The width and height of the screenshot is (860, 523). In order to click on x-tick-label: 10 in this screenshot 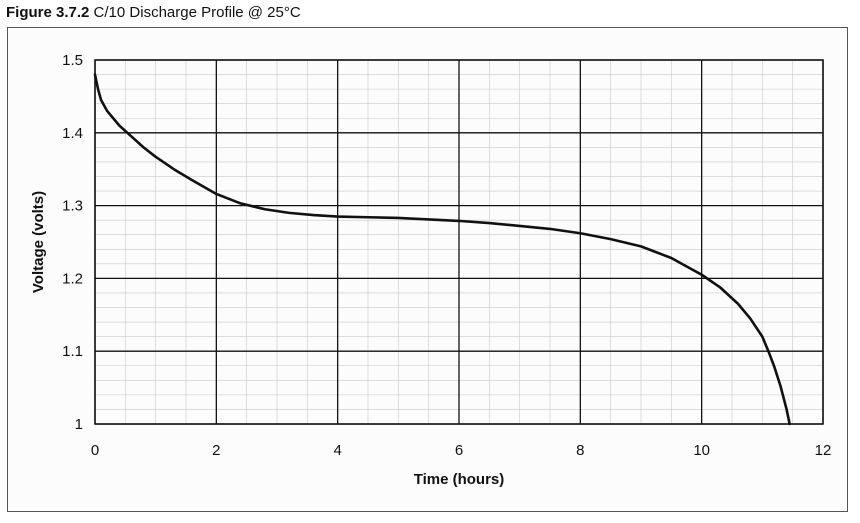, I will do `click(701, 450)`.